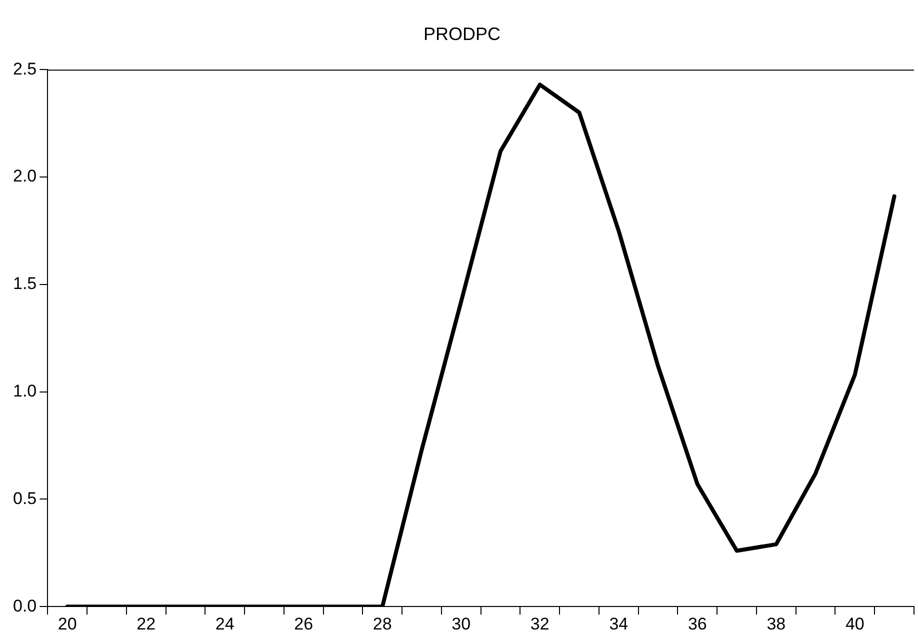 The height and width of the screenshot is (639, 918). I want to click on x-tick-label: 36, so click(697, 624).